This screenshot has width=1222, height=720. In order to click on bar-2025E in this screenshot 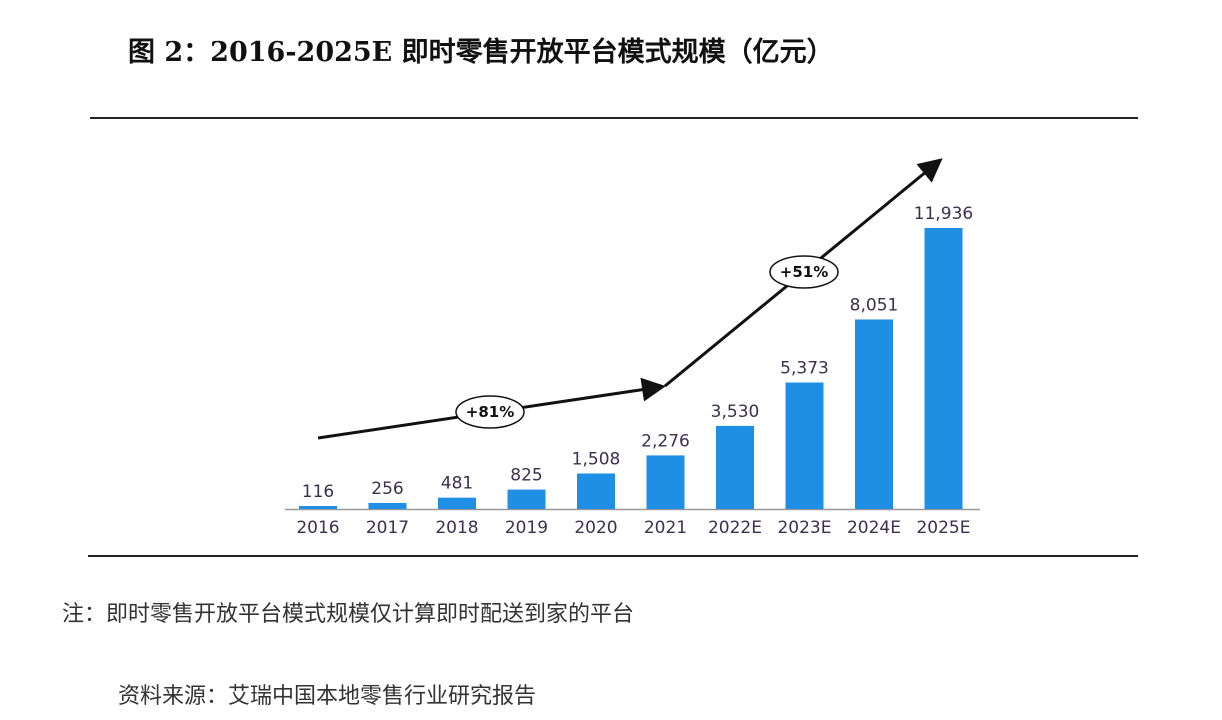, I will do `click(943, 368)`.